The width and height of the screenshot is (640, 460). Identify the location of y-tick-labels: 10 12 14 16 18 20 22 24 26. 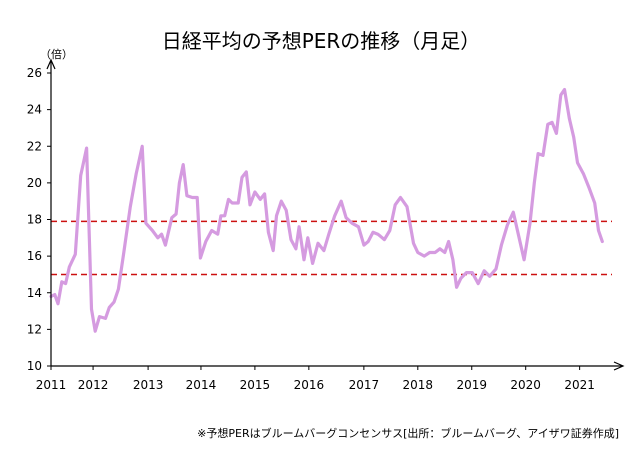
(39, 219).